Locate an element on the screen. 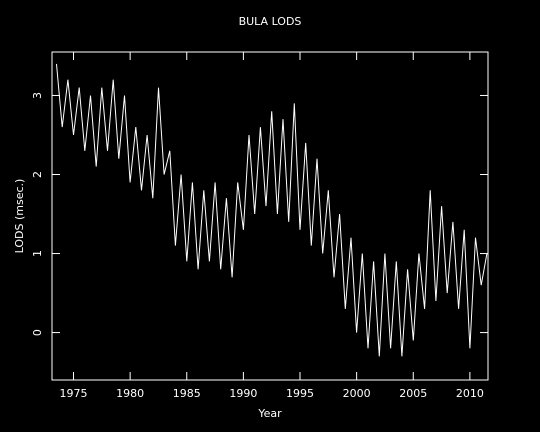 The width and height of the screenshot is (540, 432). y-tick-label: 3 is located at coordinates (37, 95).